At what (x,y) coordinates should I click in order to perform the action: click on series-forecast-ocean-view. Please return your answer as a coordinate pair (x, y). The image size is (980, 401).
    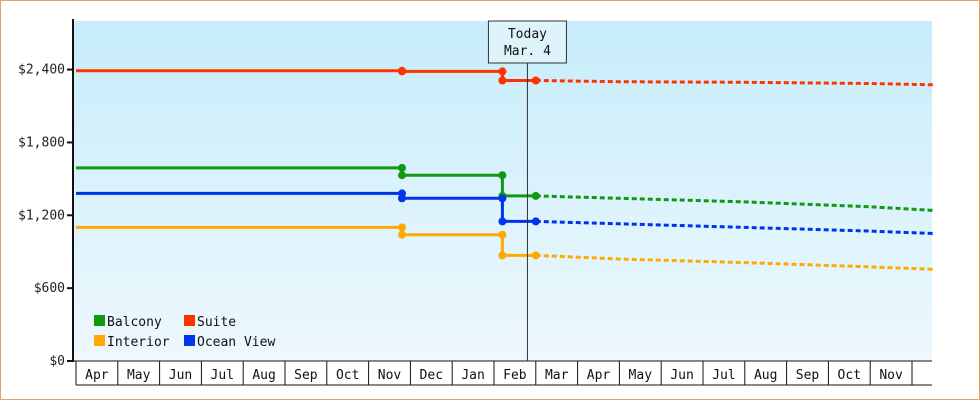
    Looking at the image, I should click on (734, 227).